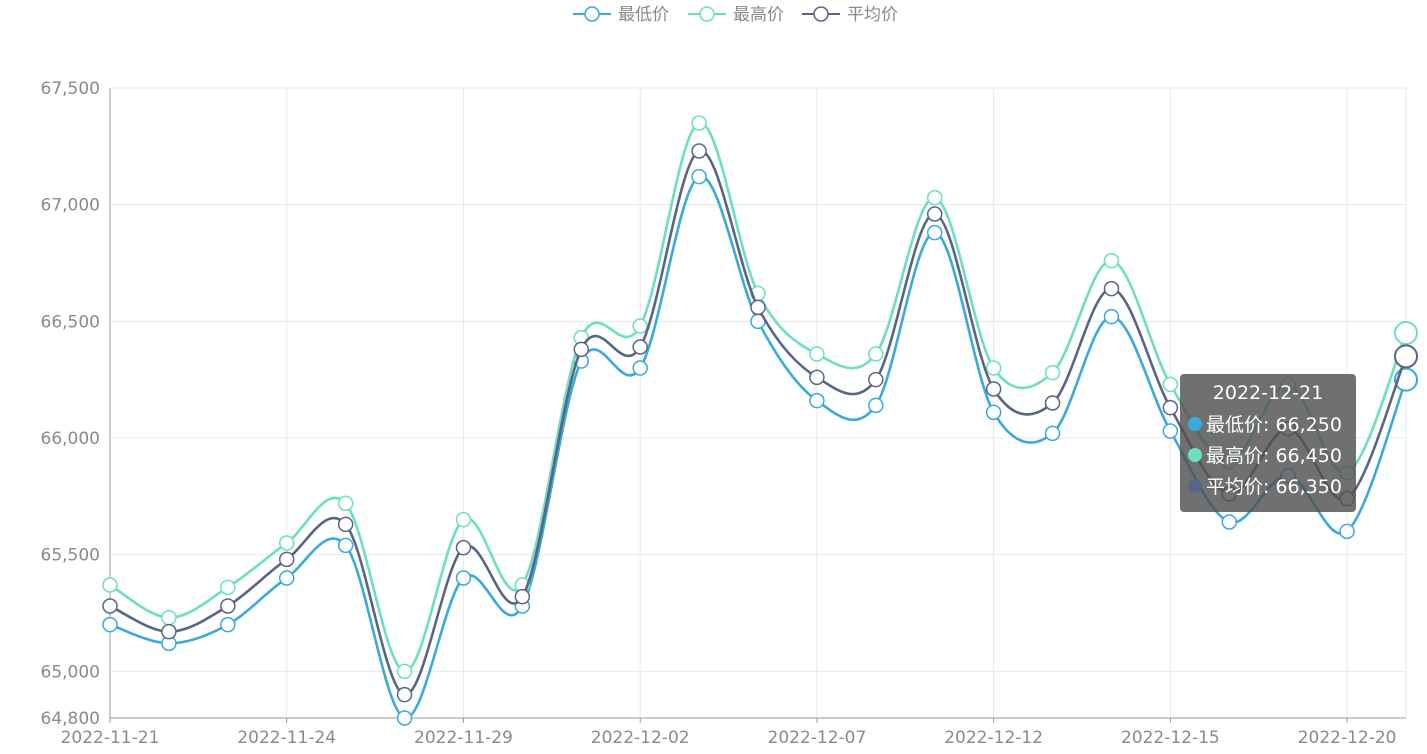 Image resolution: width=1427 pixels, height=754 pixels. Describe the element at coordinates (463, 738) in the screenshot. I see `x-tick-label: 2022-11-29` at that location.